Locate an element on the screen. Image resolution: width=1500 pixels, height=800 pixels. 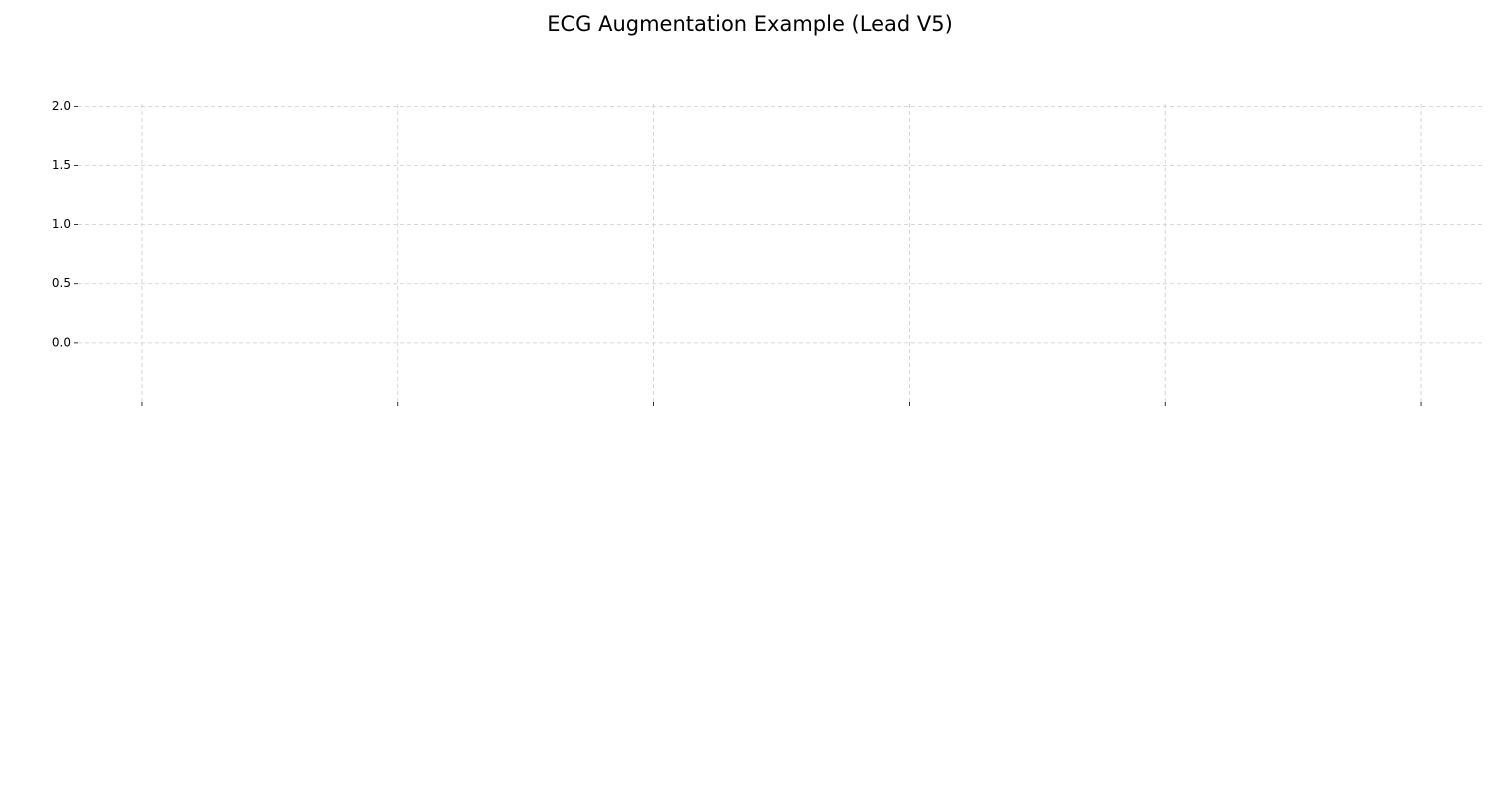
figure-title: ECG Augmentation Example (Lead V5) is located at coordinates (750, 24).